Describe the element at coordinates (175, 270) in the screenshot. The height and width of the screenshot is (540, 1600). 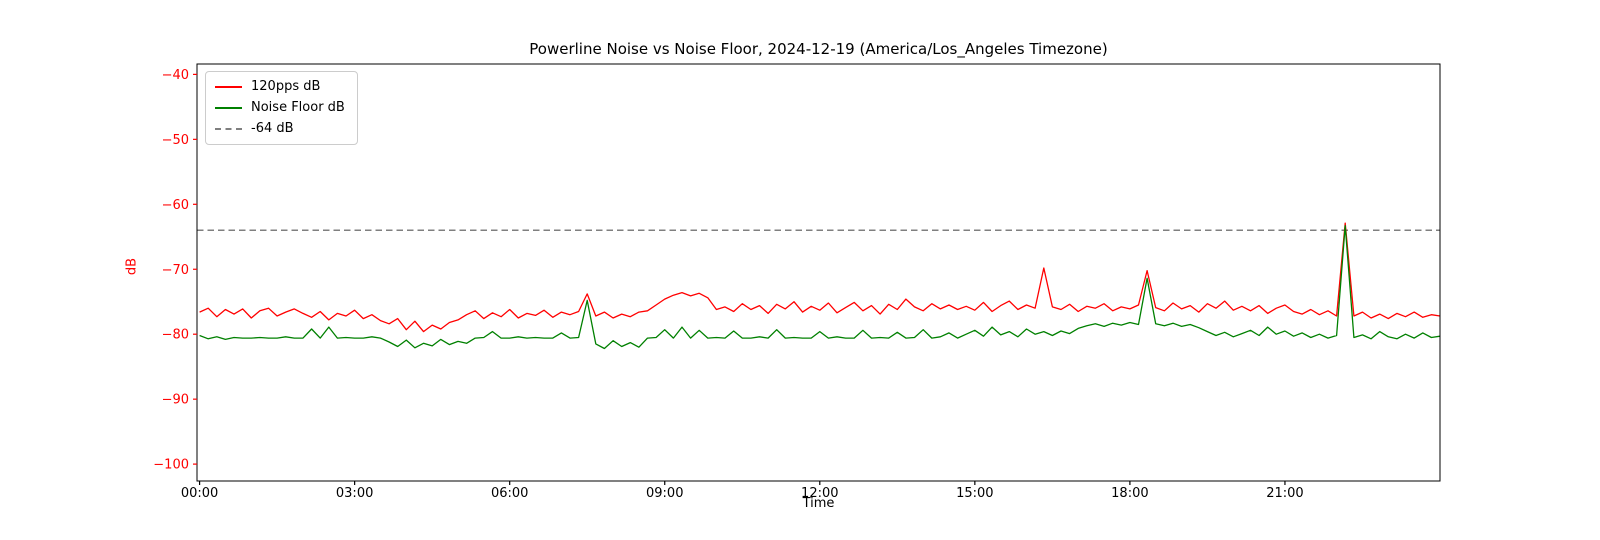
I see `y-tick-label: −70` at that location.